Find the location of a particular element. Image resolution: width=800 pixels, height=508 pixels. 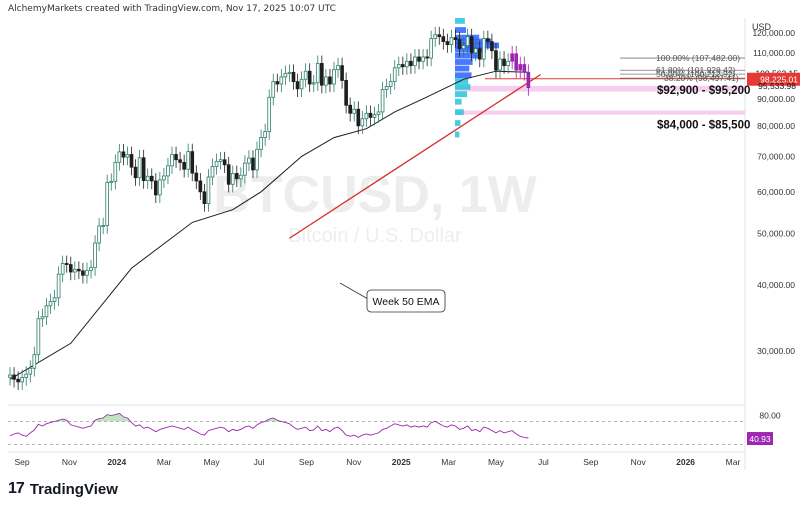

currency-label: USD is located at coordinates (762, 27).